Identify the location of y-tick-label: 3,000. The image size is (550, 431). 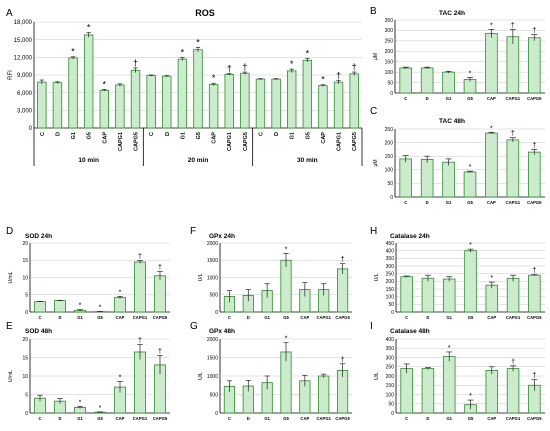
(25, 111).